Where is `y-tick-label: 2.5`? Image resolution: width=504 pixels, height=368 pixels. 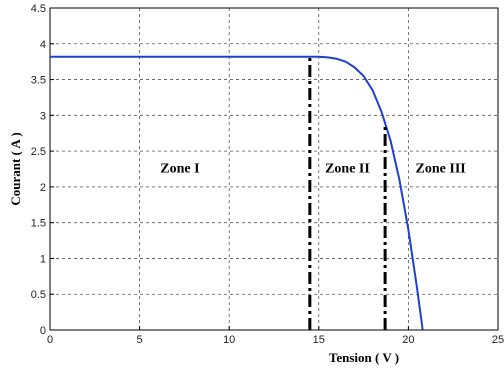
y-tick-label: 2.5 is located at coordinates (38, 152).